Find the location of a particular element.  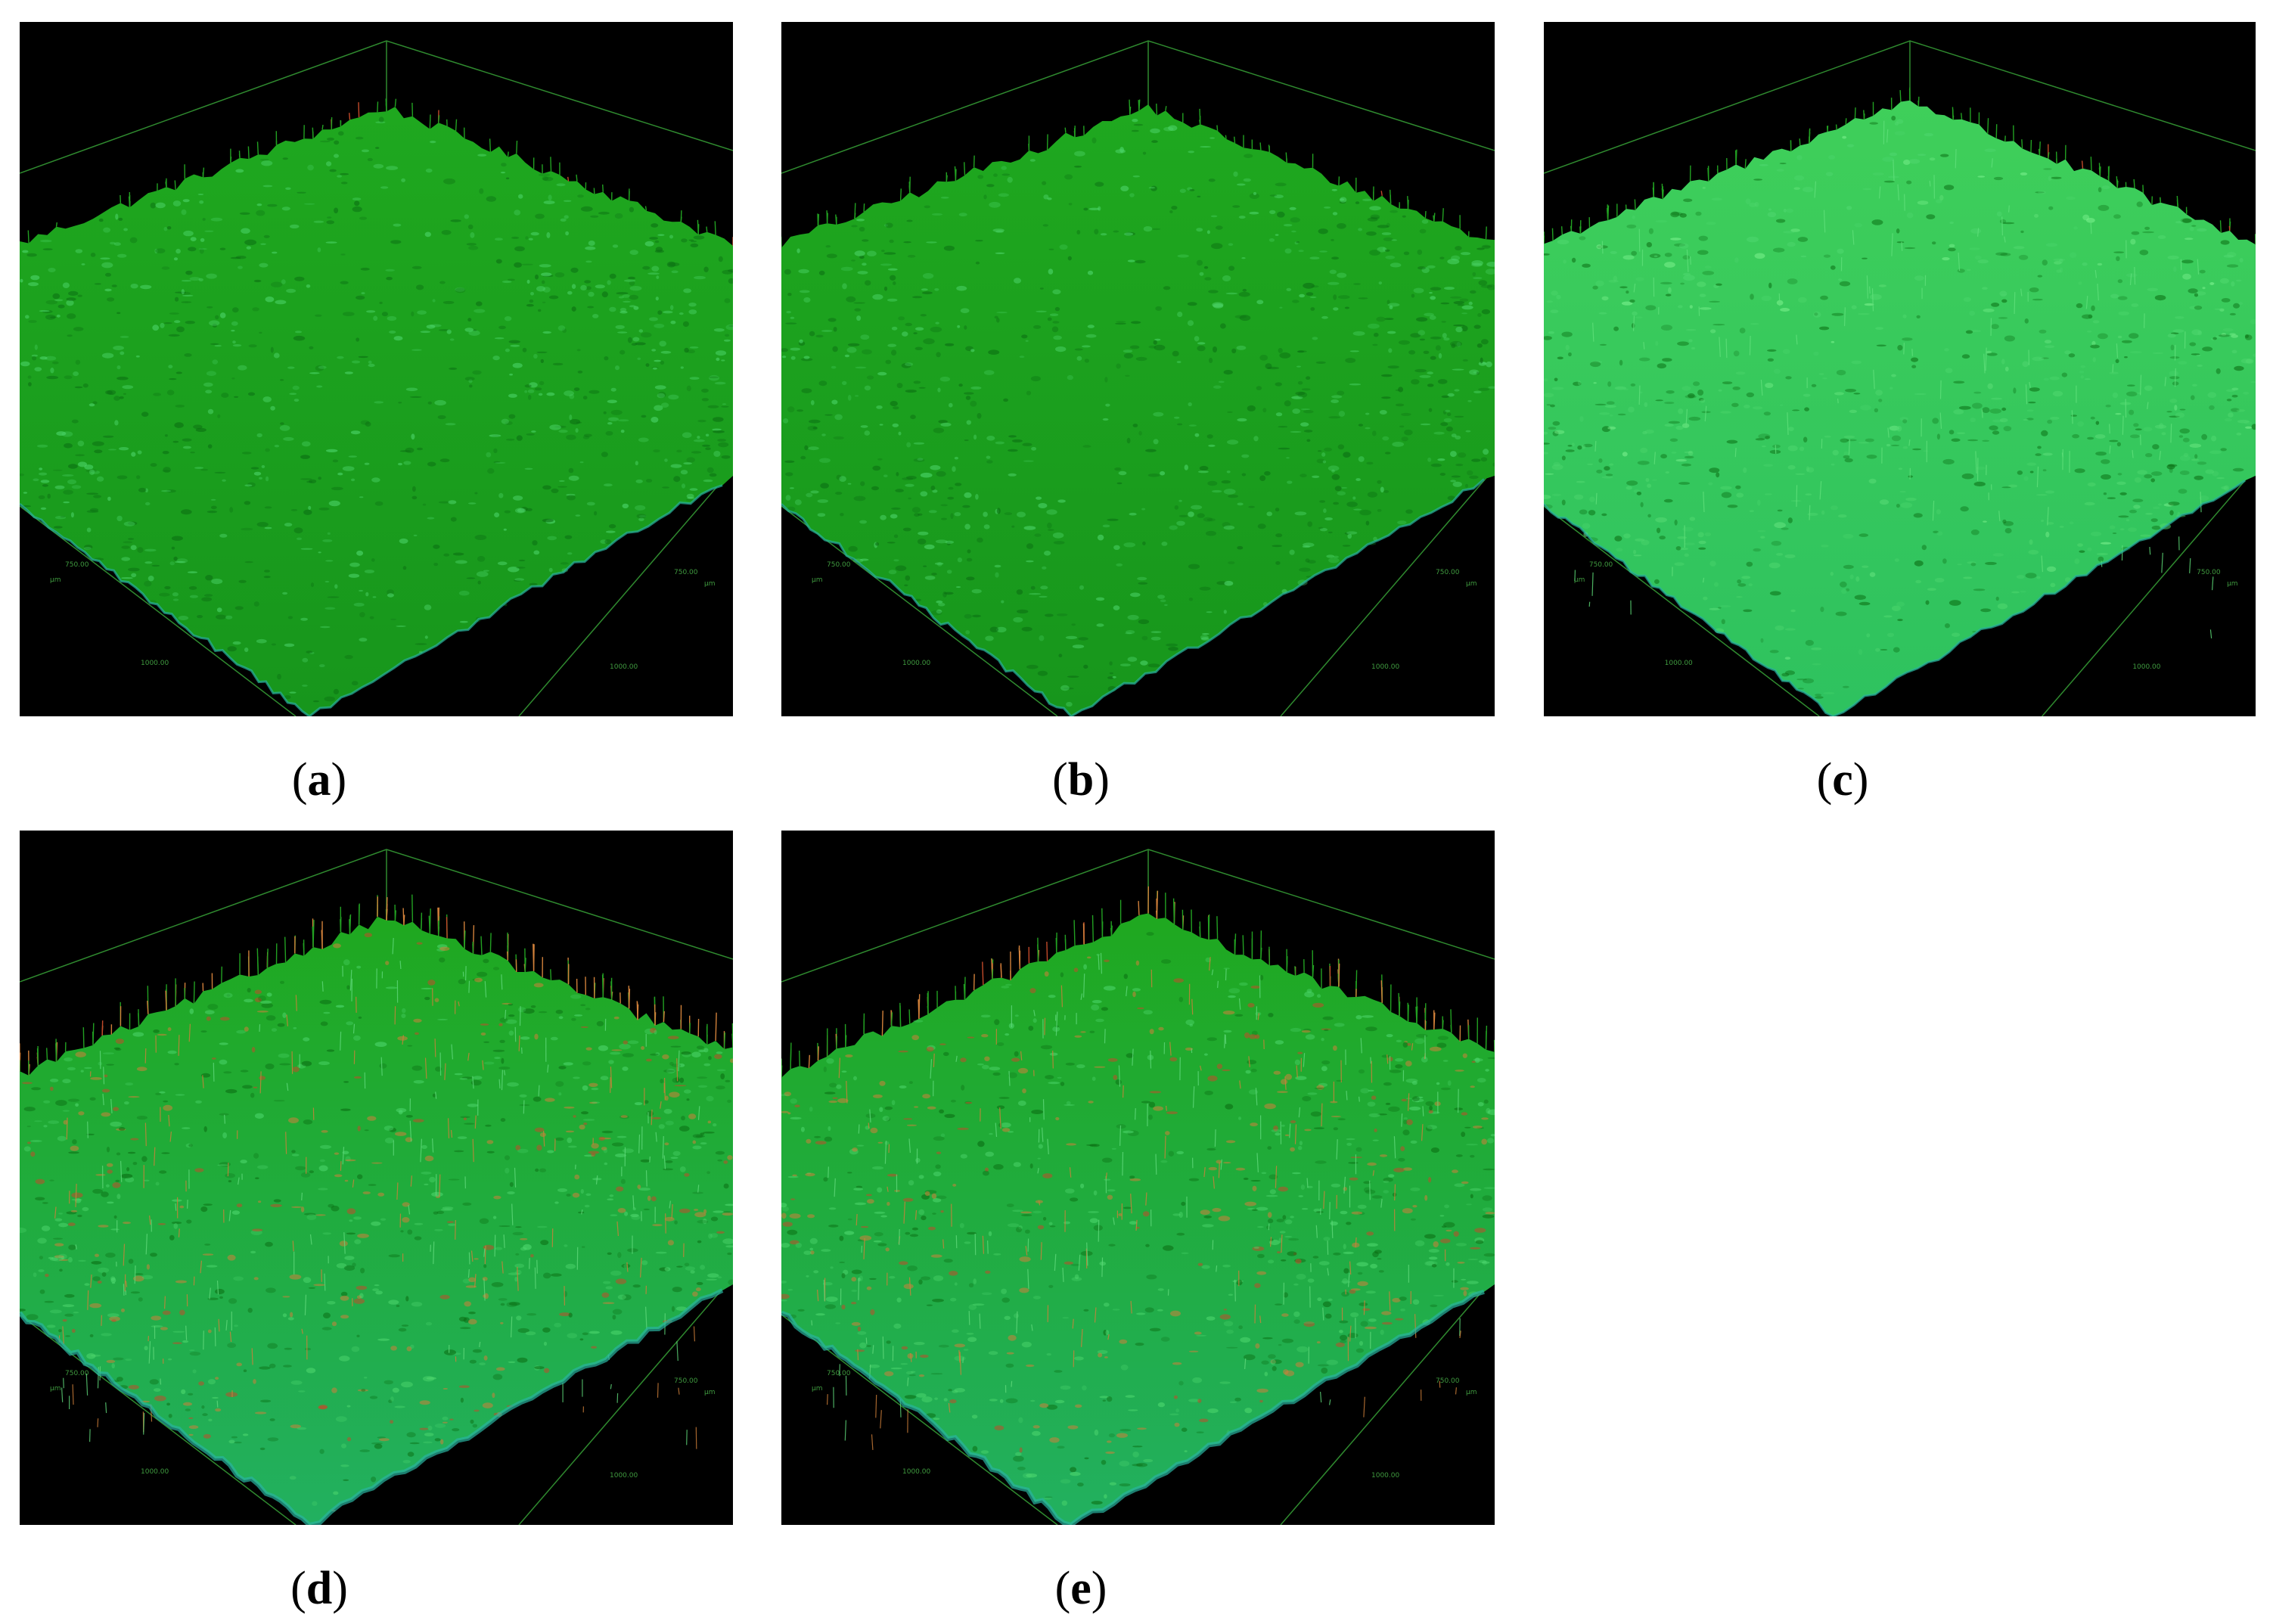

surface-panel-b: 750.00 750.00 1000.00 1000.00 µm µm is located at coordinates (1138, 369).